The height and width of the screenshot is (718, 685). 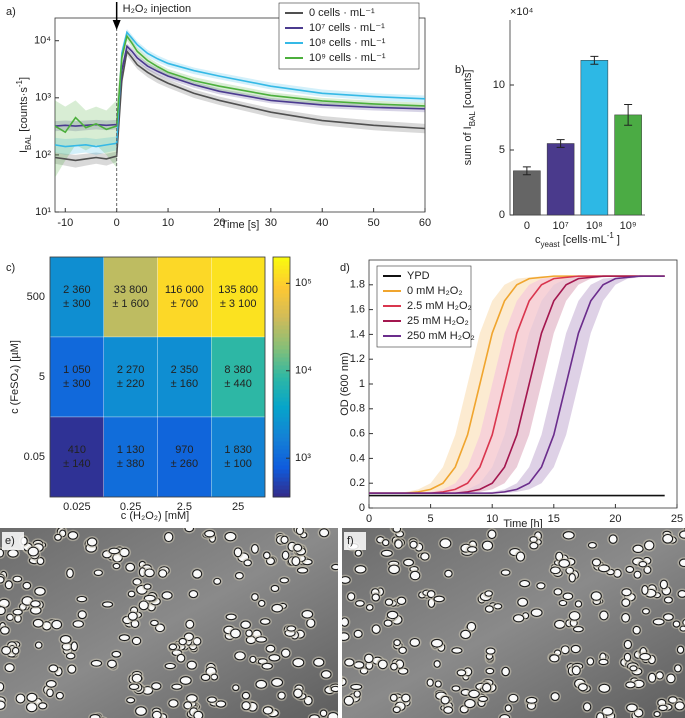 I want to click on y-tick-label: 10, so click(x=499, y=85).